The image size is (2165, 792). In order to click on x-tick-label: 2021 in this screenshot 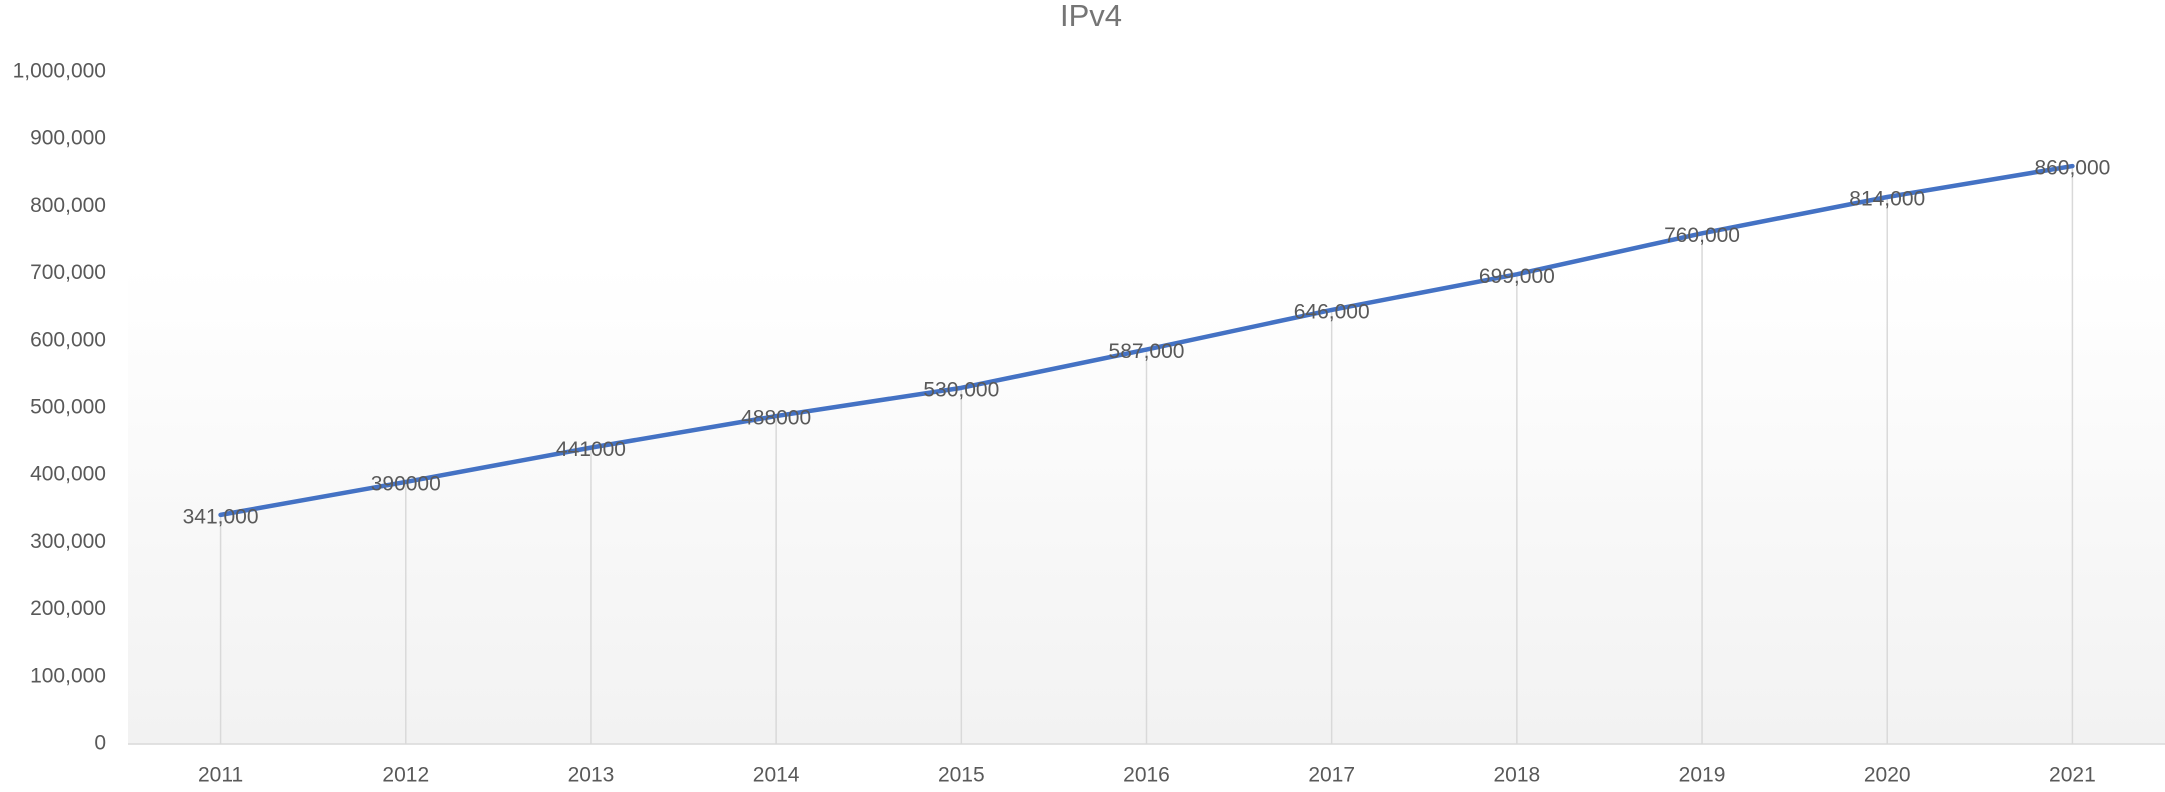, I will do `click(2072, 775)`.